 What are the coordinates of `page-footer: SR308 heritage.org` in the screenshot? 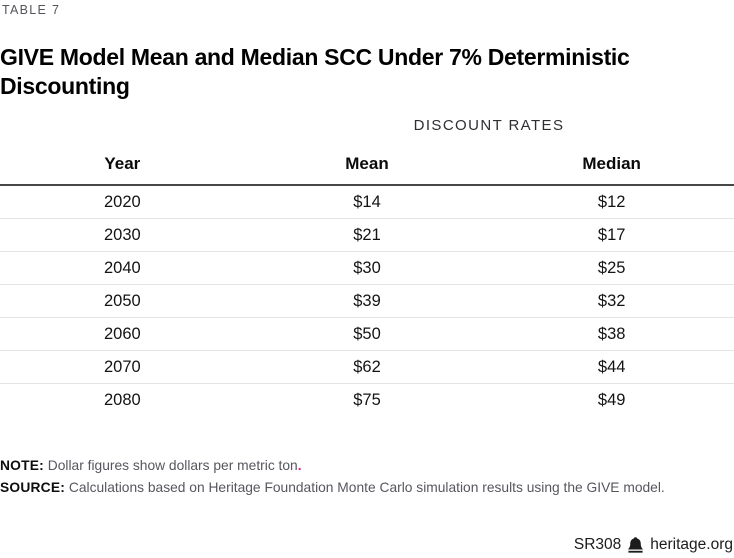 It's located at (653, 545).